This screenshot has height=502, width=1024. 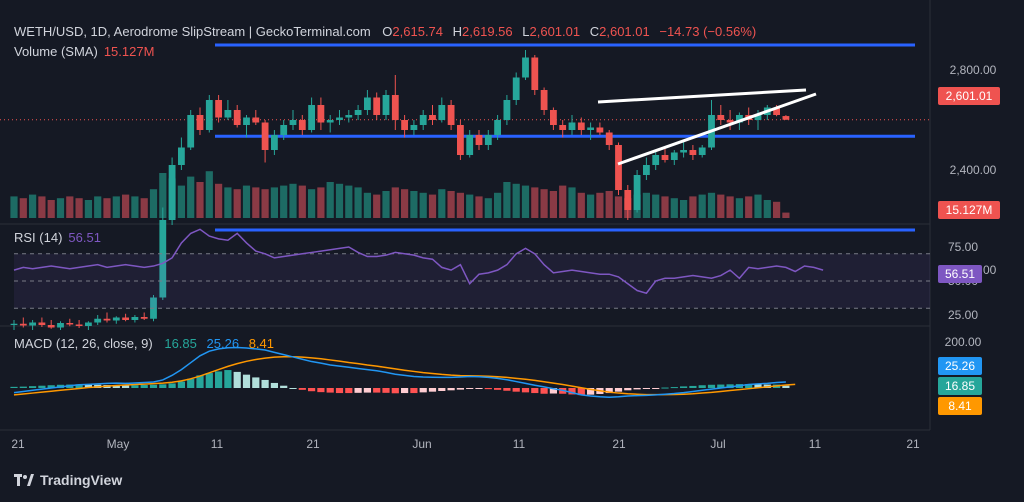 I want to click on svg-text: 25.26, so click(x=960, y=366).